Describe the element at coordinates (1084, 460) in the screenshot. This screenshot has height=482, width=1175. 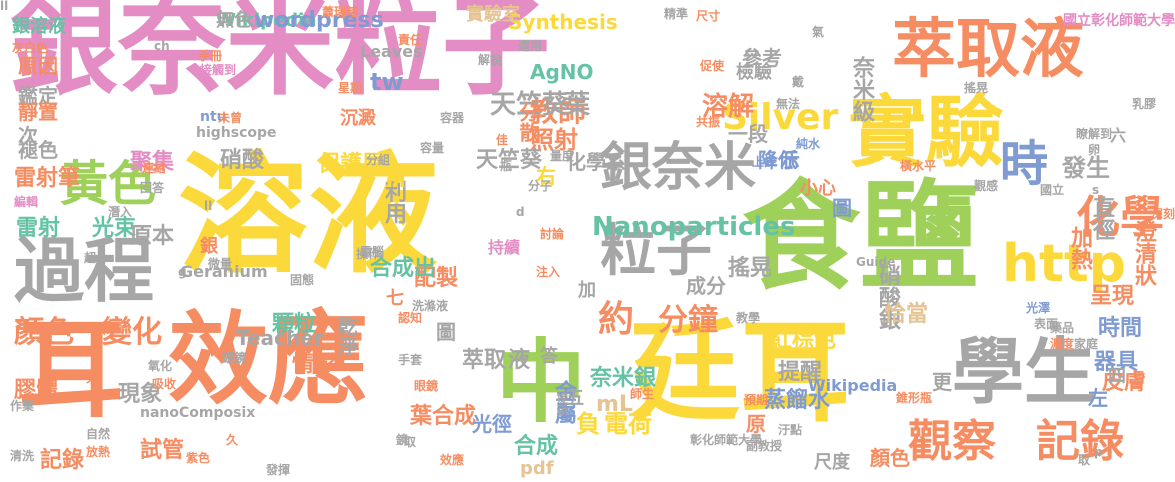
I see `word-取-192: 取` at that location.